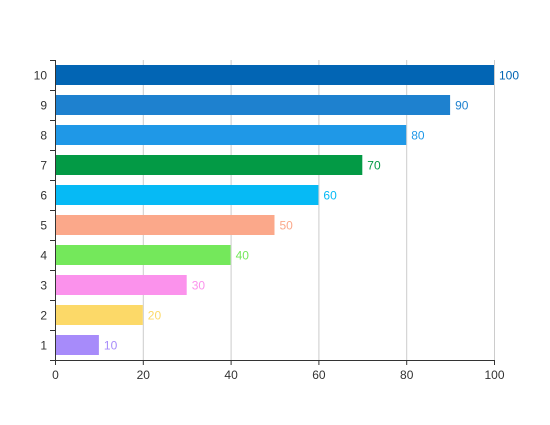  What do you see at coordinates (509, 76) in the screenshot?
I see `data-label-10: 100` at bounding box center [509, 76].